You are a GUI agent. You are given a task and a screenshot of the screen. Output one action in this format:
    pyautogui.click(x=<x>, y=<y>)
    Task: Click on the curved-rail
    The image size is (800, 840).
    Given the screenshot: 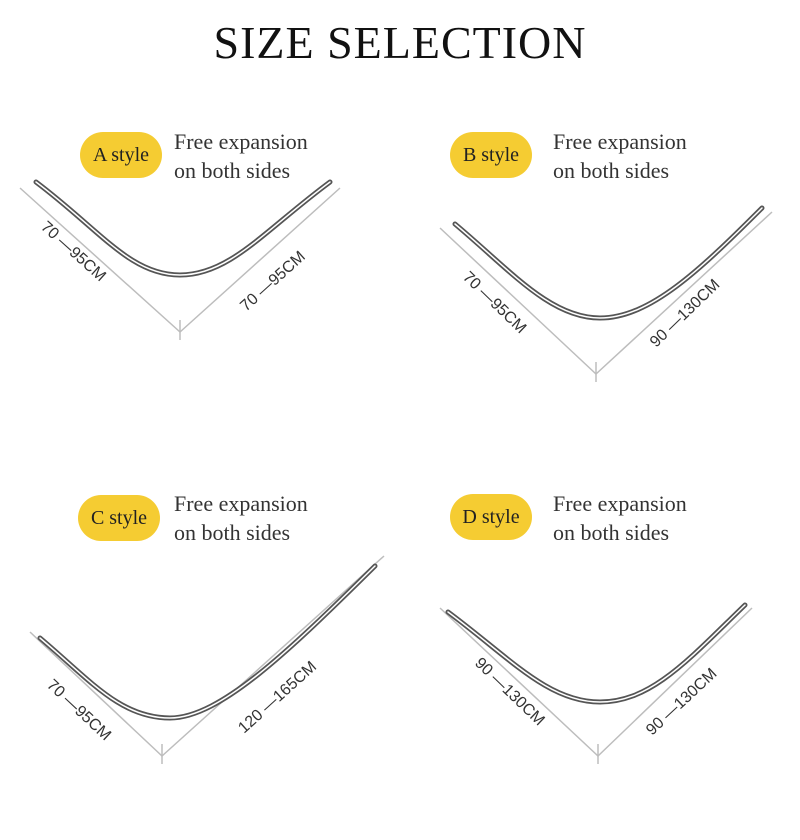 What is the action you would take?
    pyautogui.click(x=207, y=642)
    